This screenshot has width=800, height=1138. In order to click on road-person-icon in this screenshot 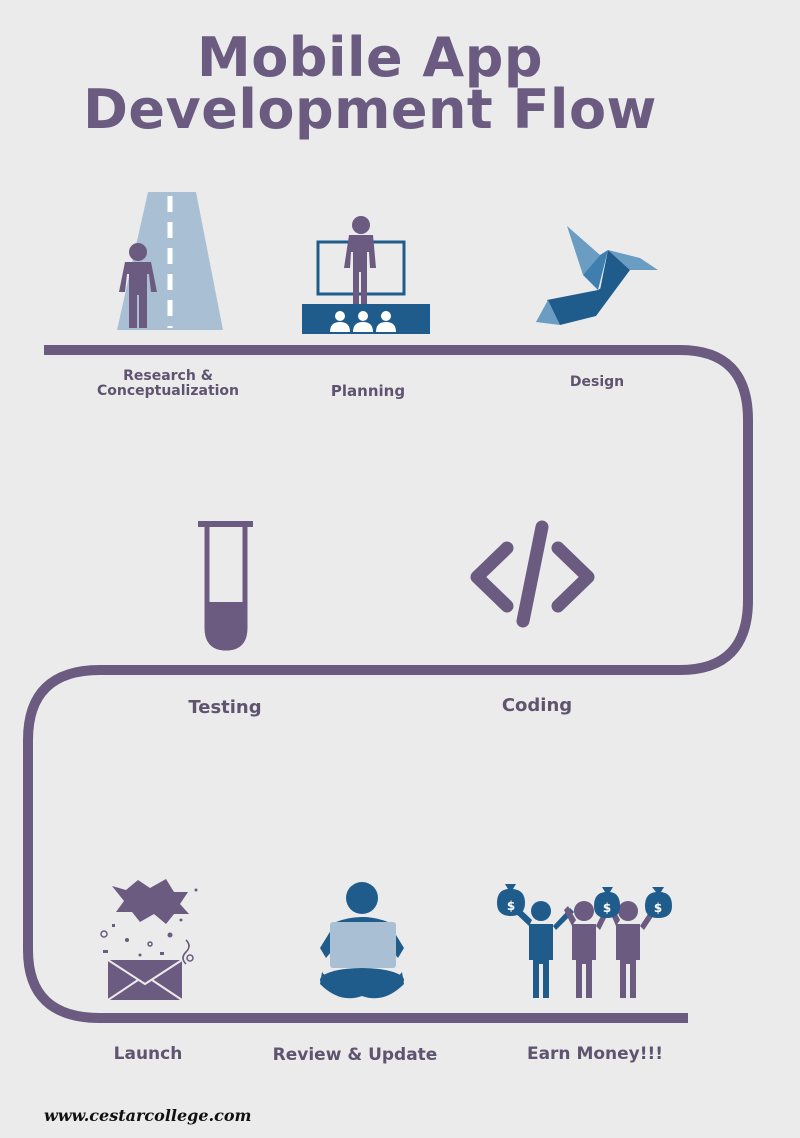, I will do `click(170, 261)`.